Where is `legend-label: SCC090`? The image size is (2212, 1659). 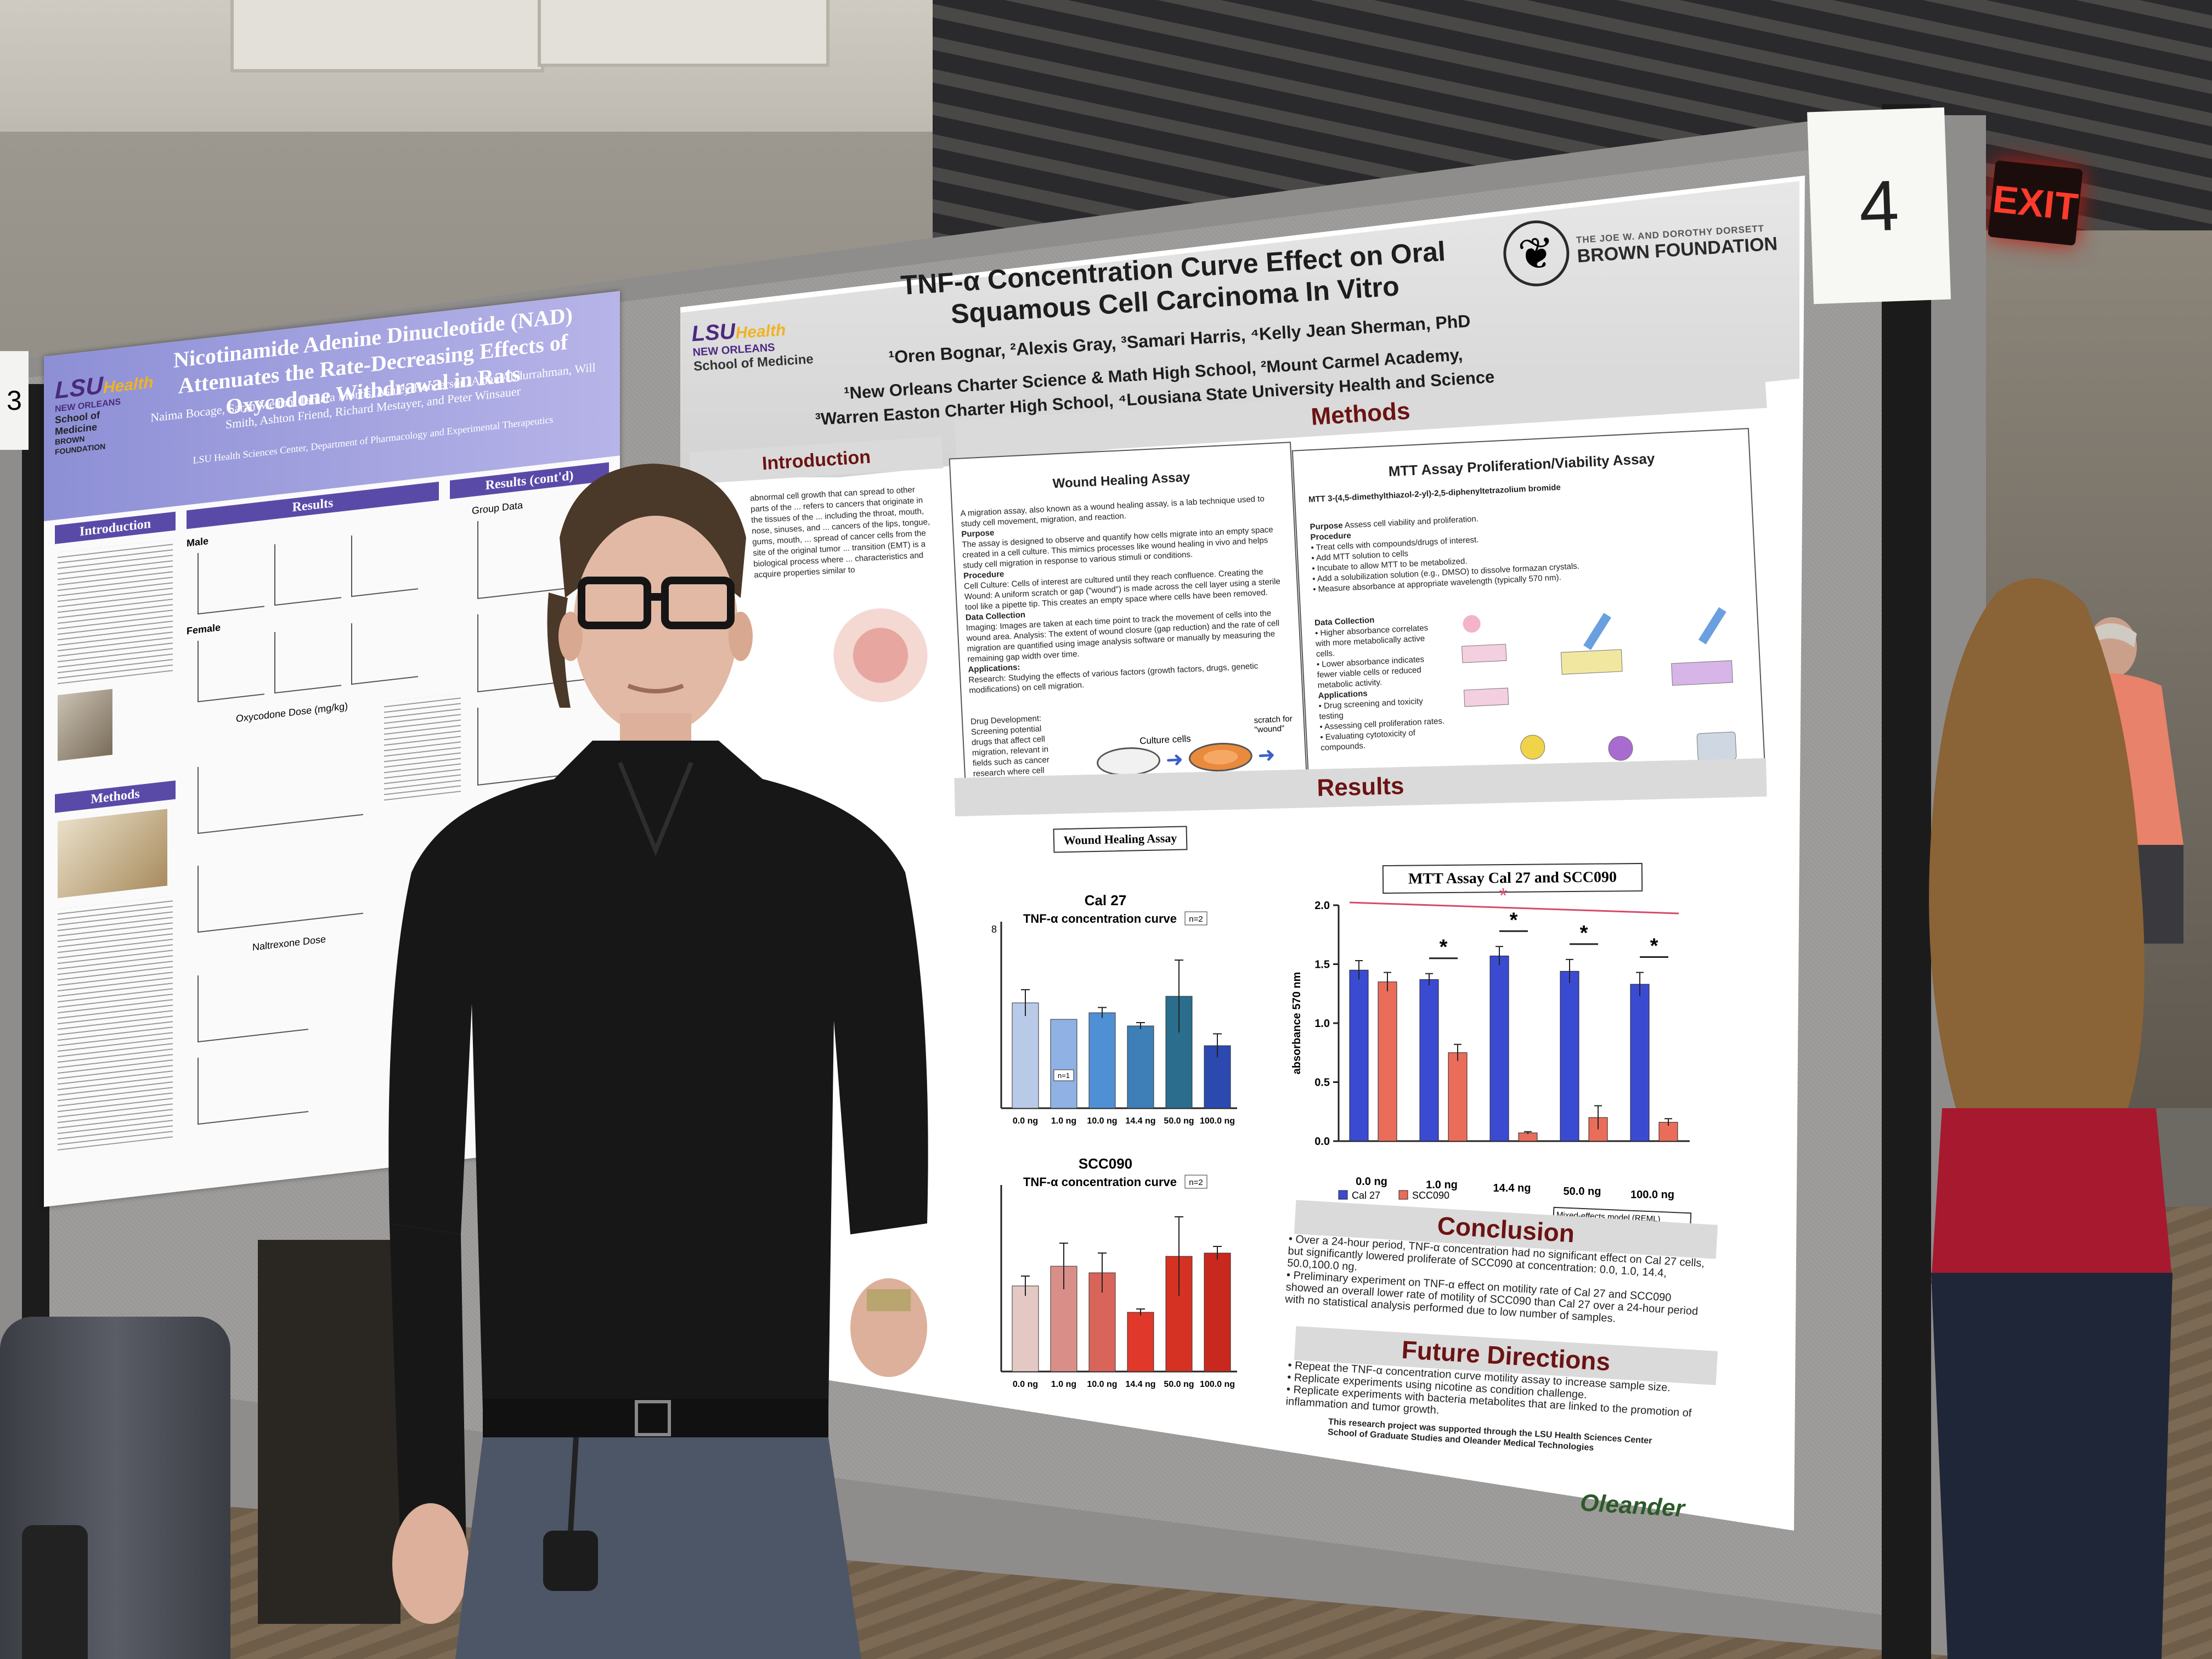 legend-label: SCC090 is located at coordinates (1431, 1195).